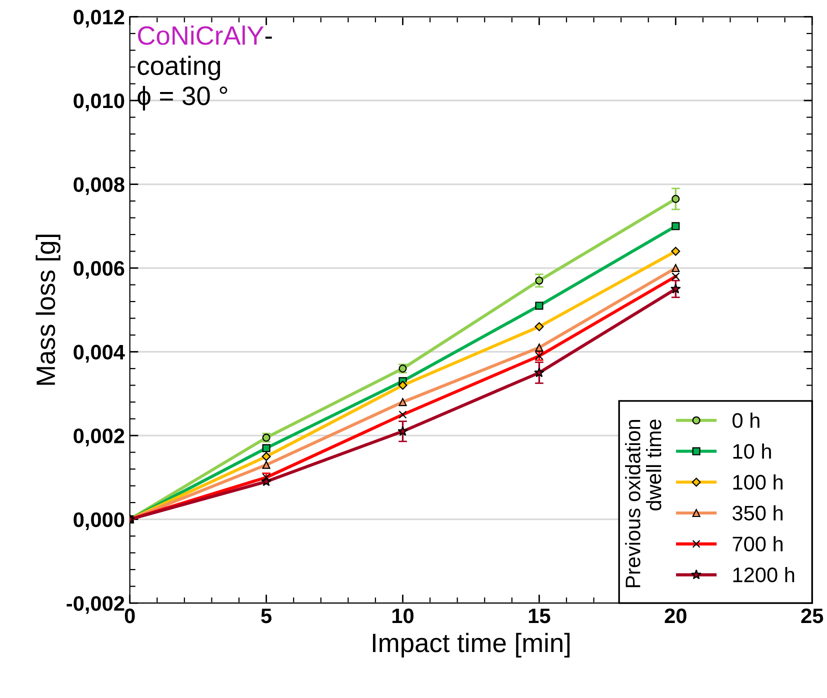 The image size is (827, 698). Describe the element at coordinates (752, 451) in the screenshot. I see `legend-label: 10 h` at that location.